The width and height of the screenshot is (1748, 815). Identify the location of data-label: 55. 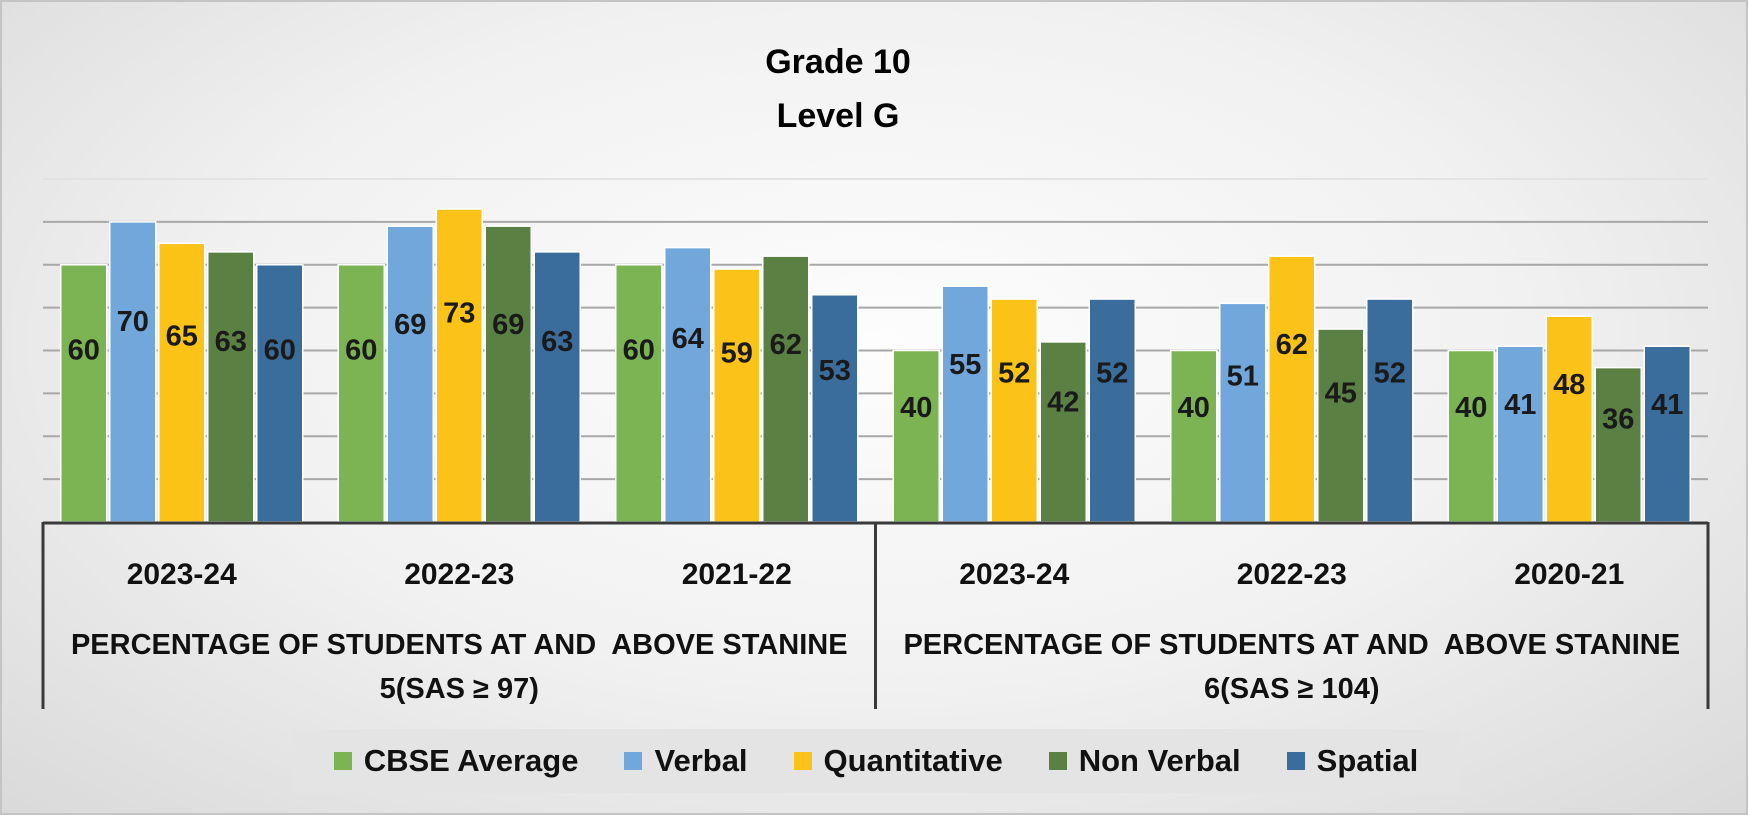
(965, 365).